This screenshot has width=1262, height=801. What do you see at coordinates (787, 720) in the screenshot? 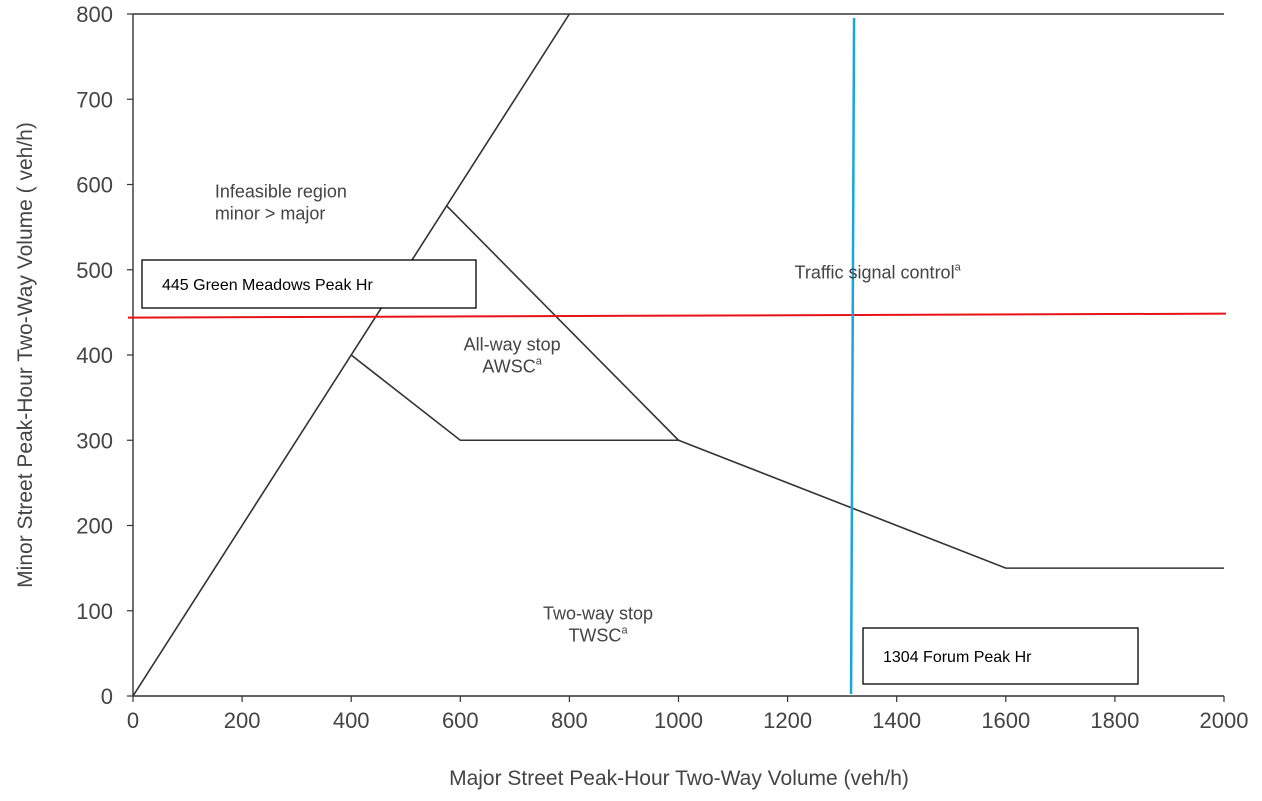
I see `x-tick-label: 1200` at bounding box center [787, 720].